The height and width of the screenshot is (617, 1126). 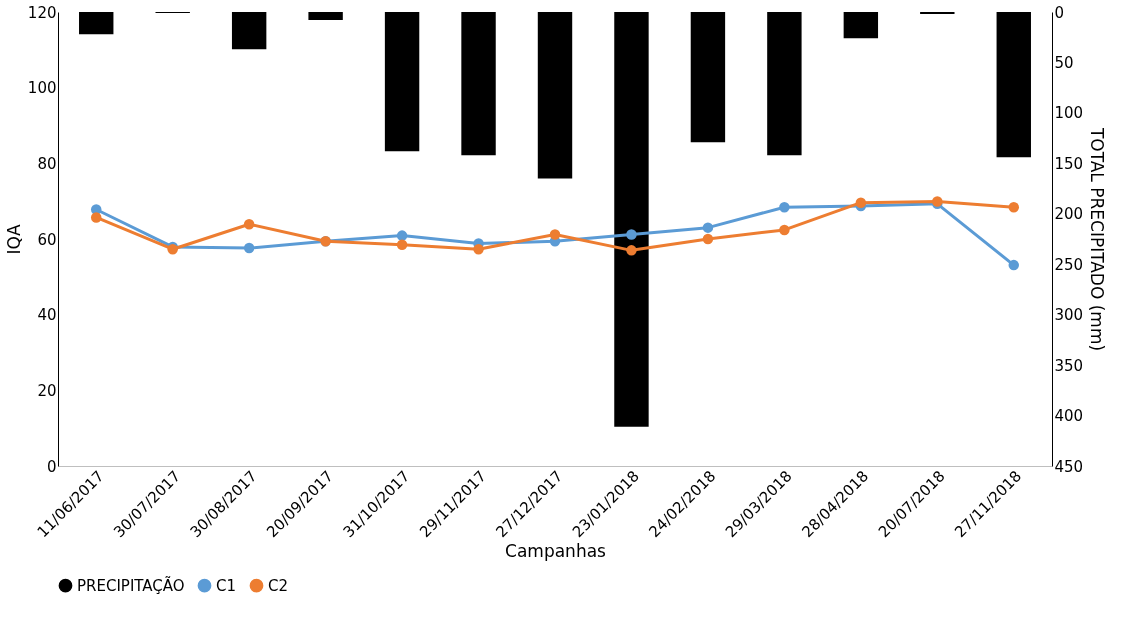 I want to click on y2-tick-label: 50, so click(x=1064, y=62).